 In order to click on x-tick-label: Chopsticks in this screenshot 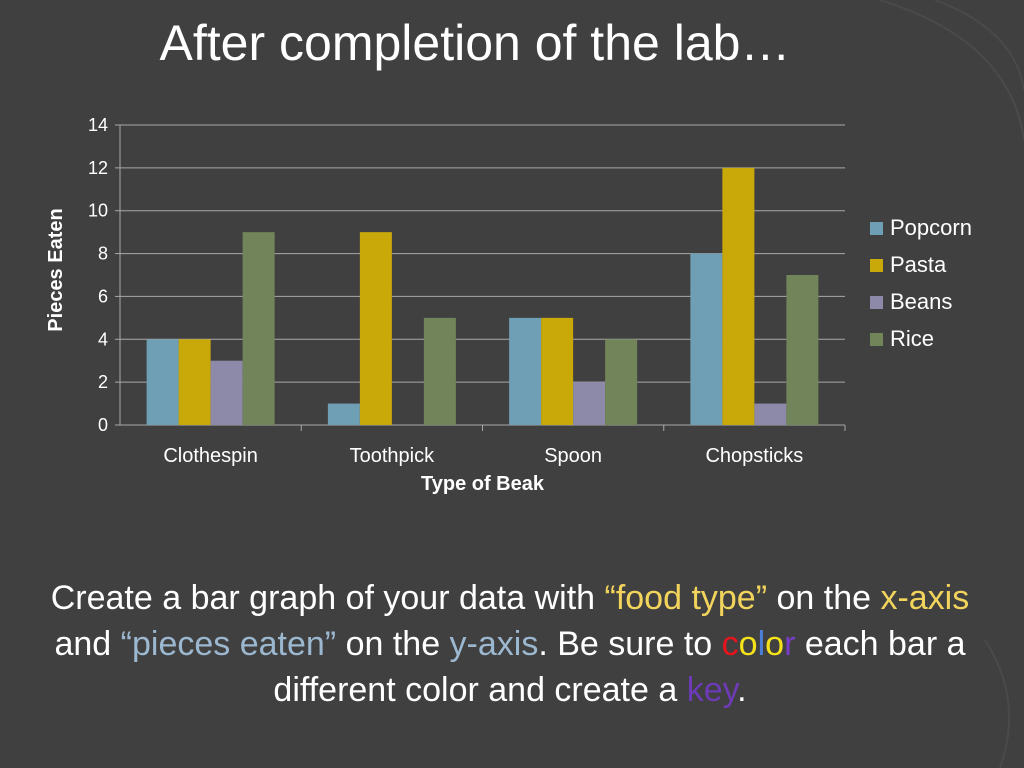, I will do `click(754, 456)`.